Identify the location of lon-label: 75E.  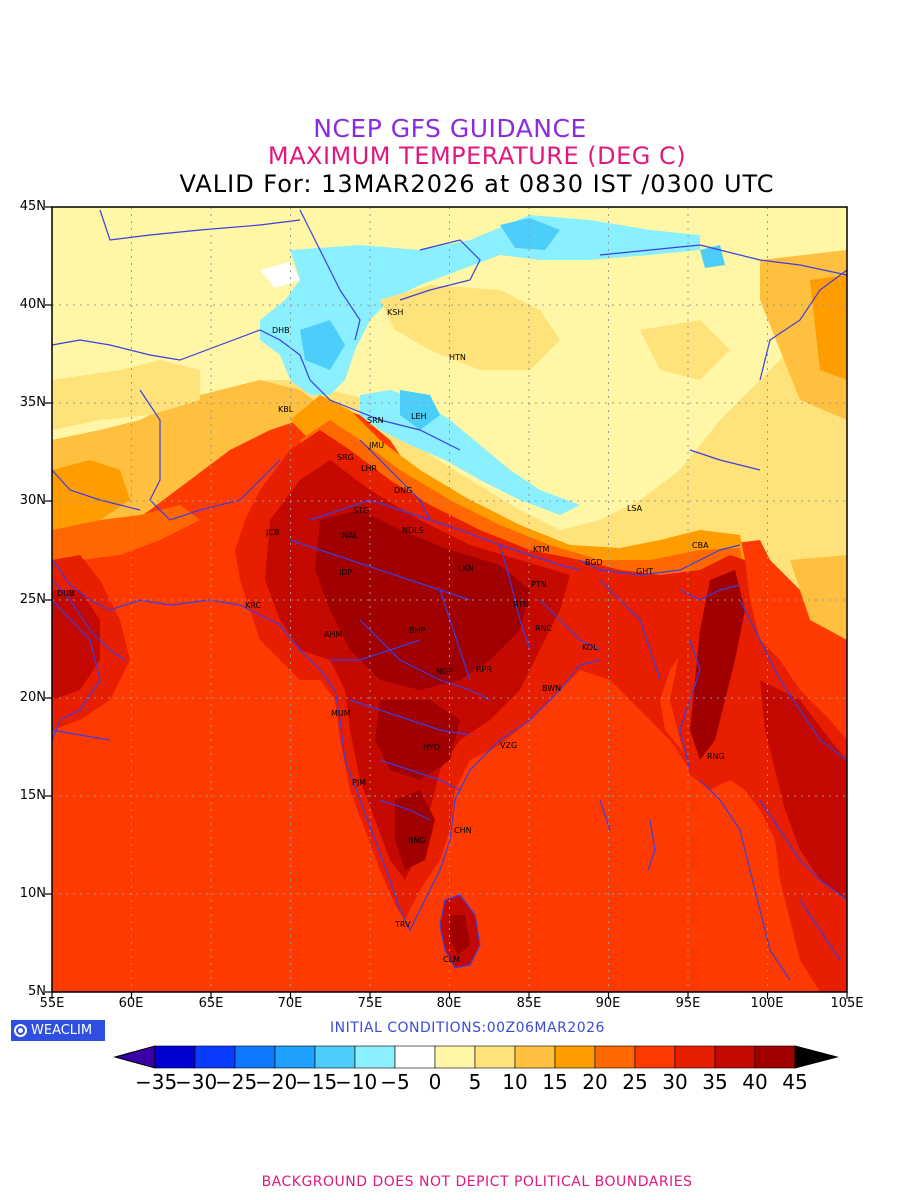
(370, 1003).